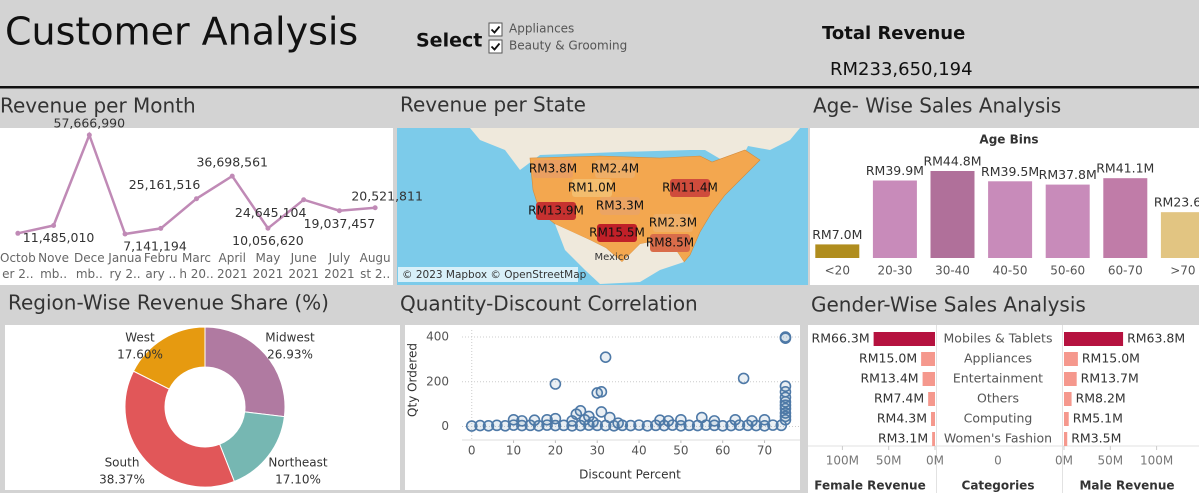 The image size is (1199, 493). Describe the element at coordinates (181, 32) in the screenshot. I see `page-title: Customer Analysis` at that location.